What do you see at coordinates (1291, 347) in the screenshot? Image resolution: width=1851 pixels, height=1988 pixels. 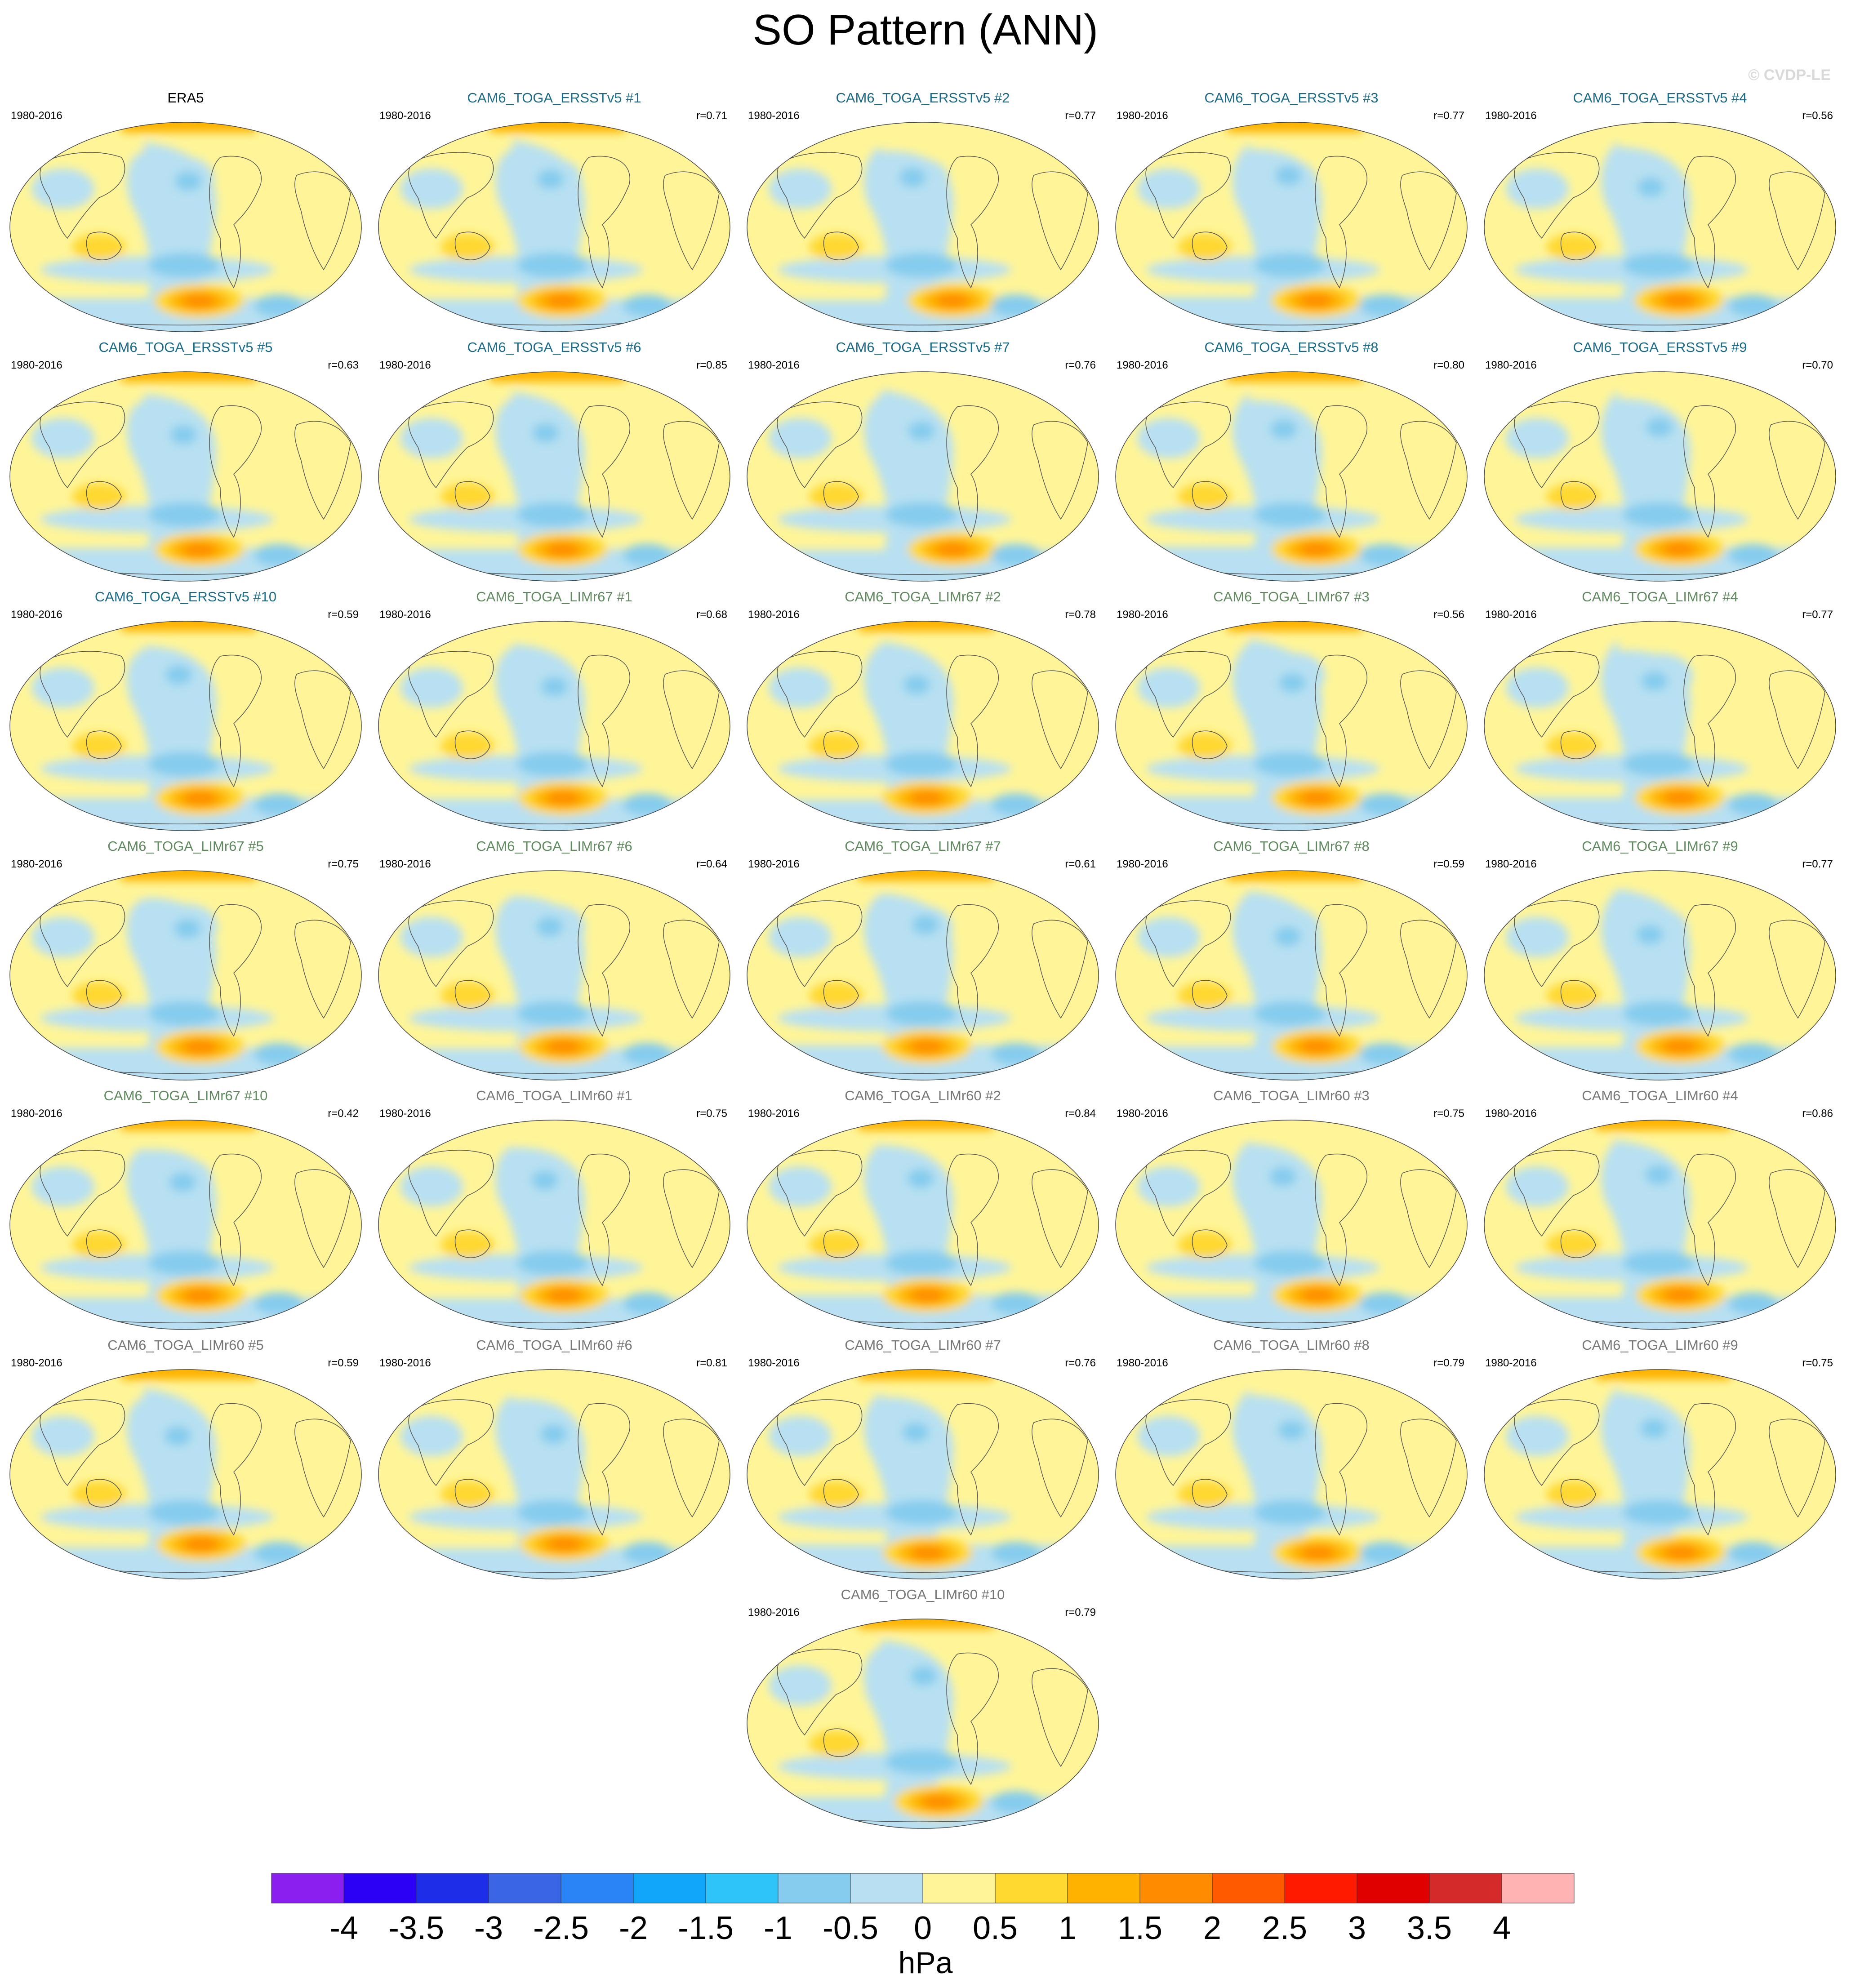 I see `panel-title: CAM6_TOGA_ERSSTv5 #8` at bounding box center [1291, 347].